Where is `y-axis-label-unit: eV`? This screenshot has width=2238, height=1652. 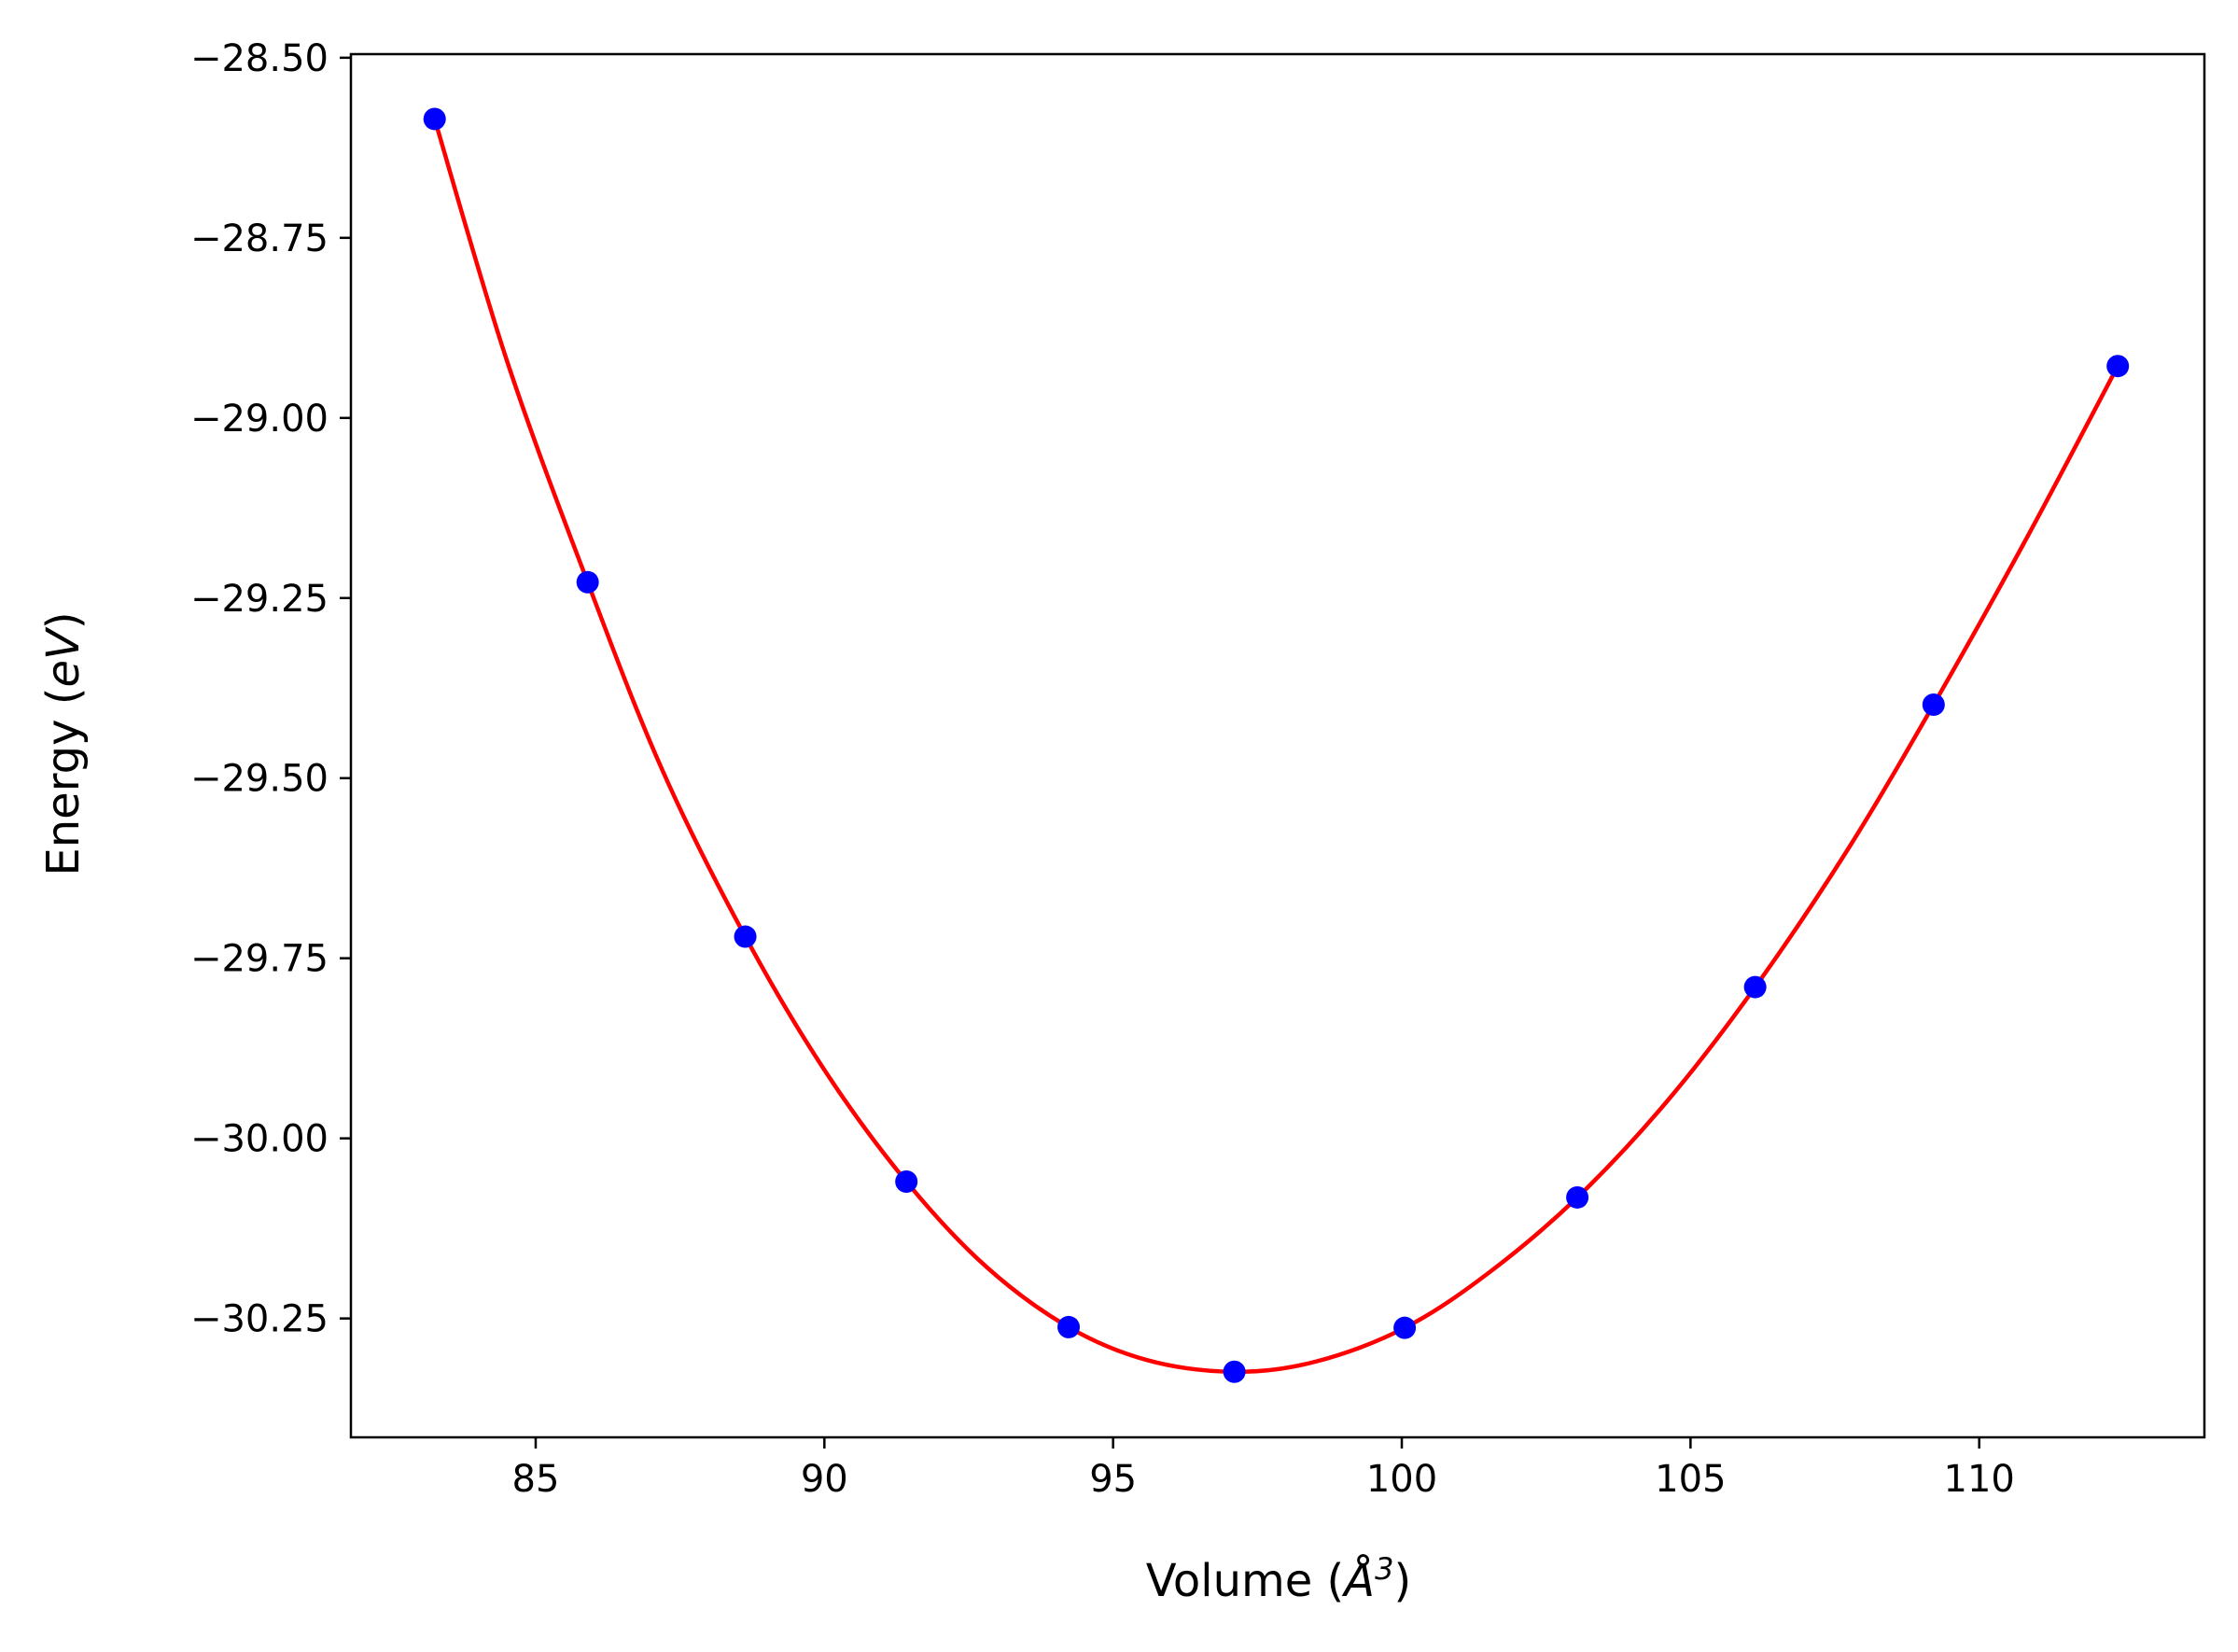
y-axis-label-unit: eV is located at coordinates (63, 657).